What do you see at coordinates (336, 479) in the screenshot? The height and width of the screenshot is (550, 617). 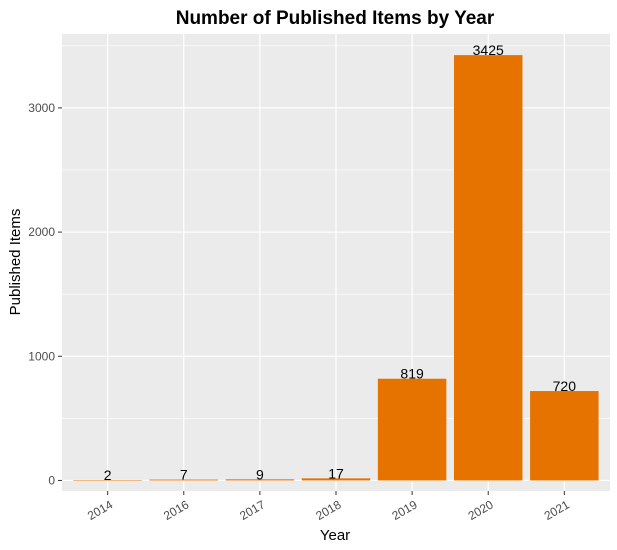 I see `bar-2018` at bounding box center [336, 479].